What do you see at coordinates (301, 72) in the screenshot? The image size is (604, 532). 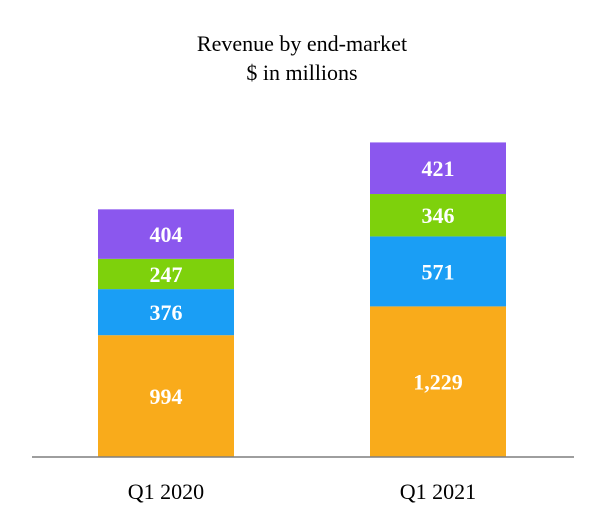 I see `chart-subtitle: $ in millions` at bounding box center [301, 72].